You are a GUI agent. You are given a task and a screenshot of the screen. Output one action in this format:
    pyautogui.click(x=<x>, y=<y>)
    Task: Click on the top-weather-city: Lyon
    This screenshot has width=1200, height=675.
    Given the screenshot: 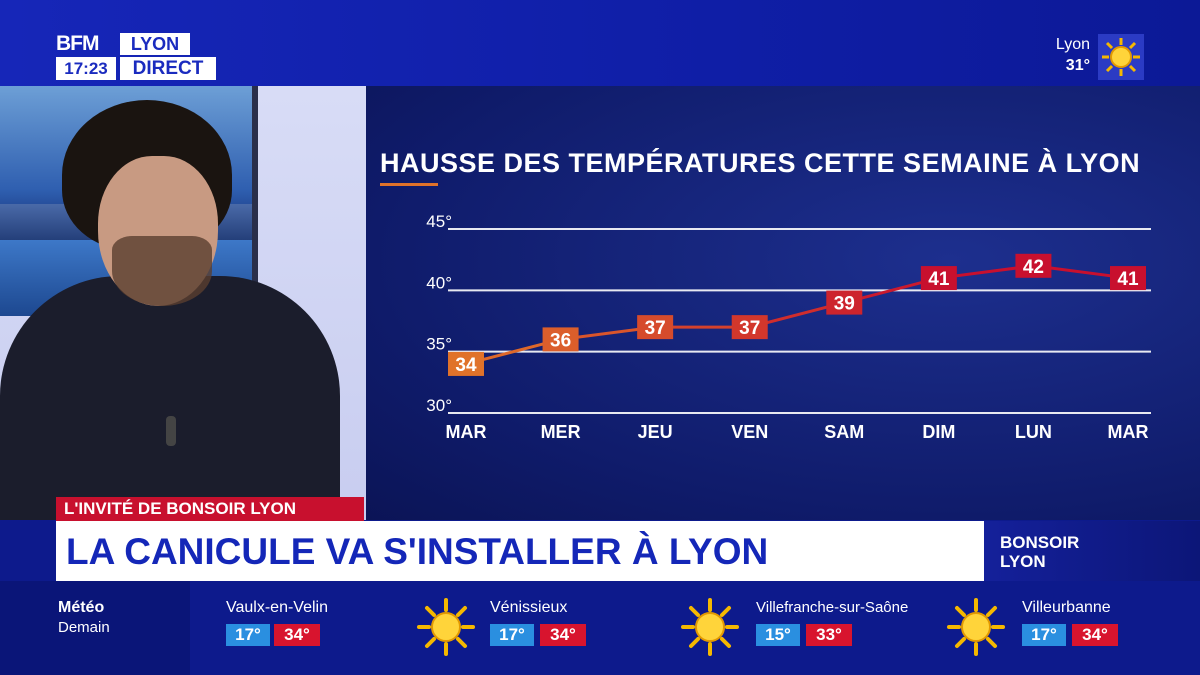 What is the action you would take?
    pyautogui.click(x=1072, y=44)
    